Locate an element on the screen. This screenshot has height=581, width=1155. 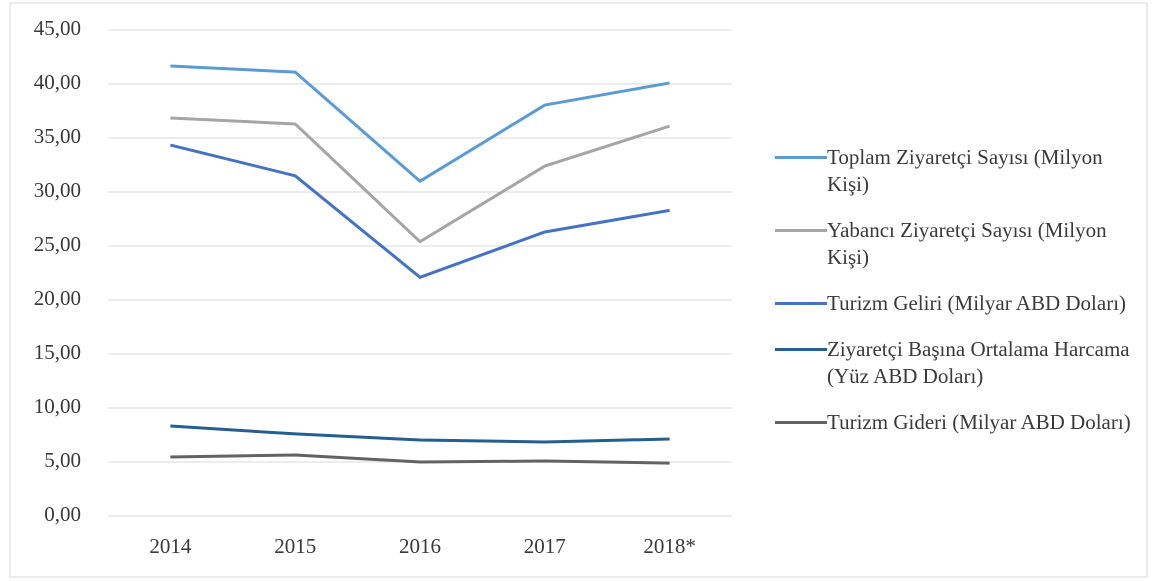
x-tick-label: 2018* is located at coordinates (669, 546).